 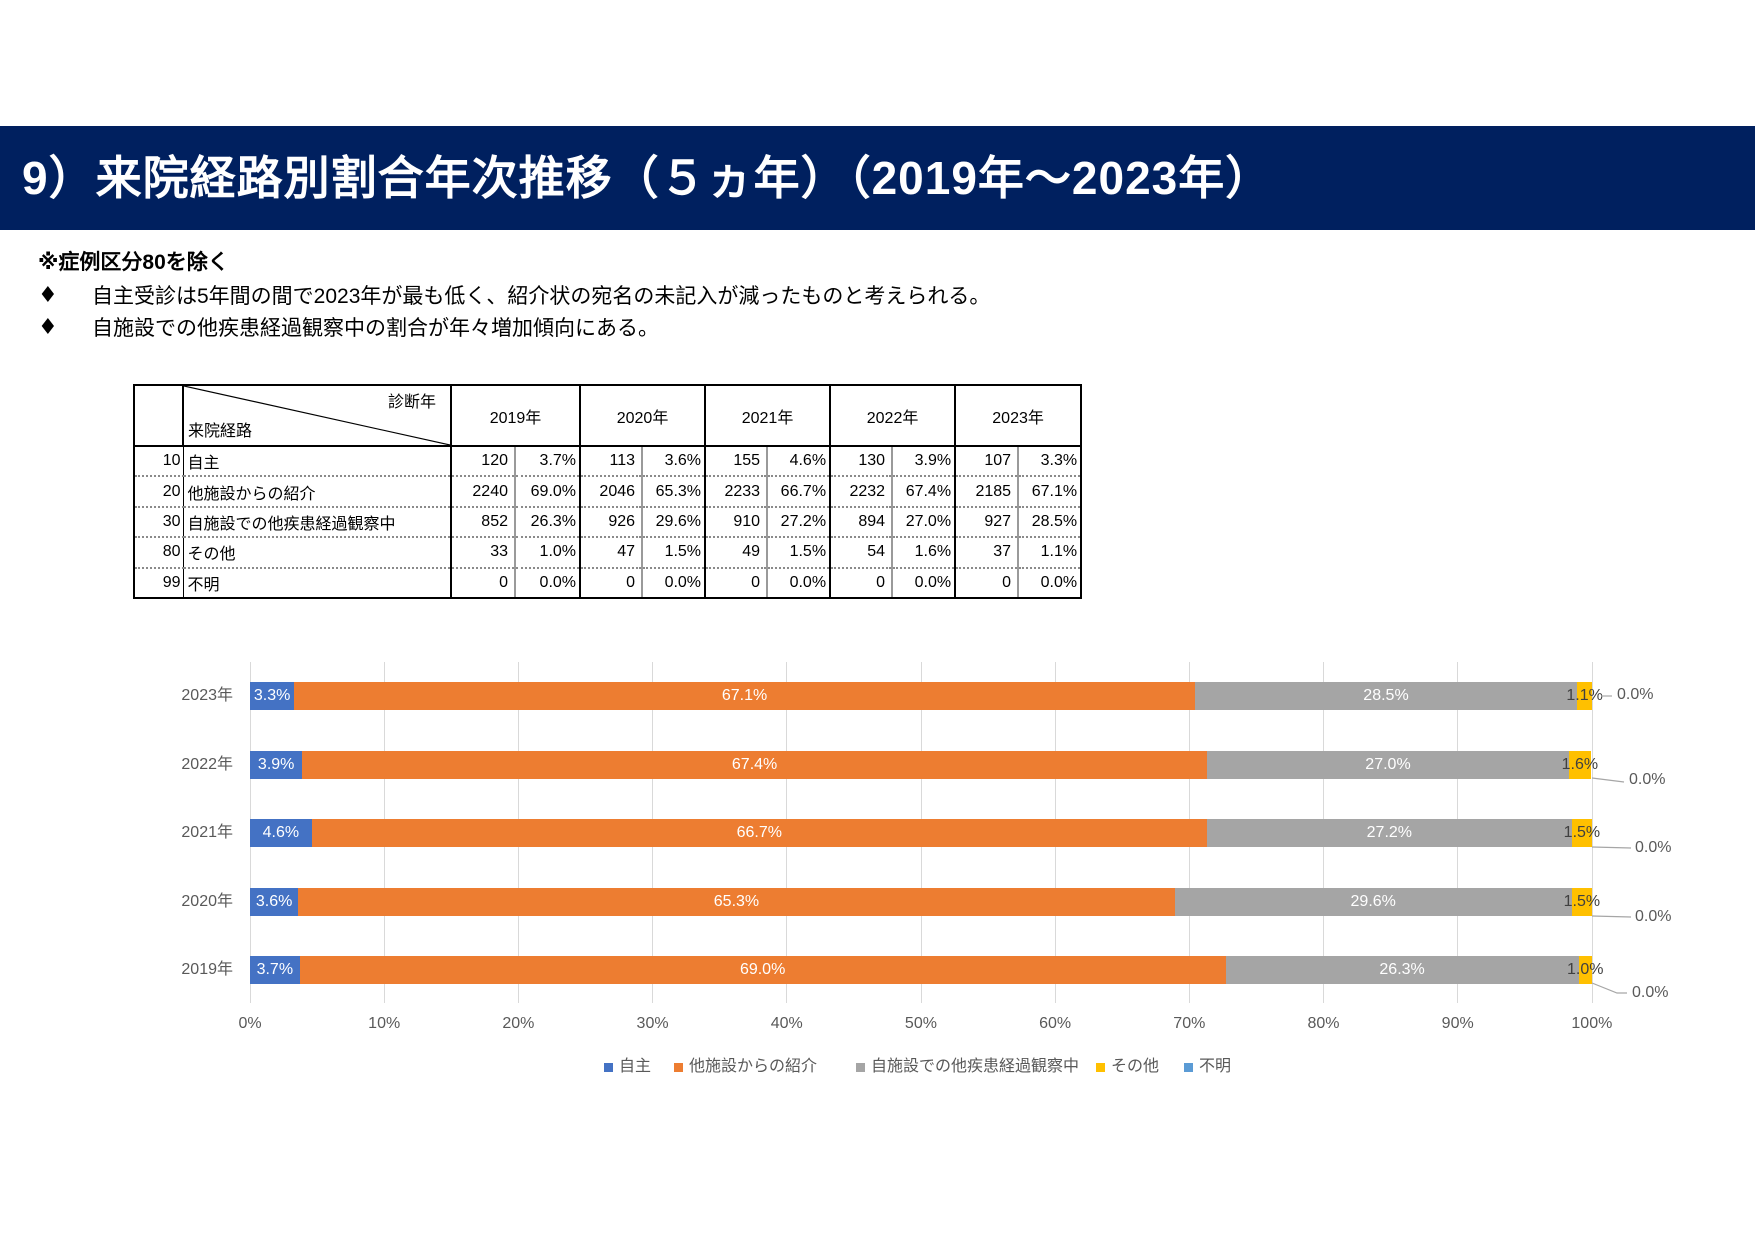 I want to click on count-cell: 926, so click(x=612, y=522).